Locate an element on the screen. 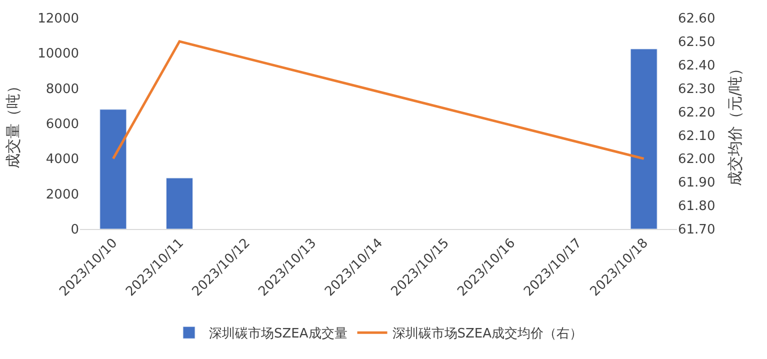 The width and height of the screenshot is (767, 359). y-tick-label: 0 is located at coordinates (74, 230).